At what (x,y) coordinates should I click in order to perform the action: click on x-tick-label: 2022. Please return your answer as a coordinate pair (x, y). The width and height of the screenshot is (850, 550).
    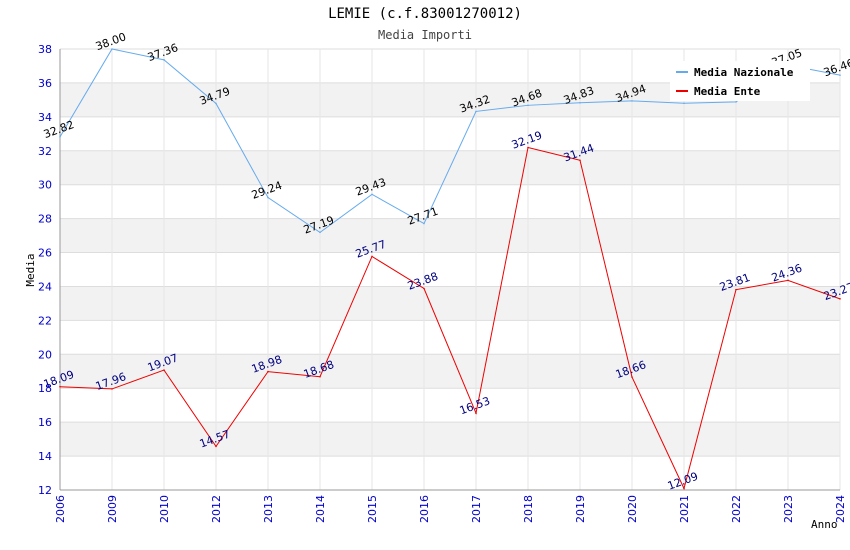
    Looking at the image, I should click on (736, 509).